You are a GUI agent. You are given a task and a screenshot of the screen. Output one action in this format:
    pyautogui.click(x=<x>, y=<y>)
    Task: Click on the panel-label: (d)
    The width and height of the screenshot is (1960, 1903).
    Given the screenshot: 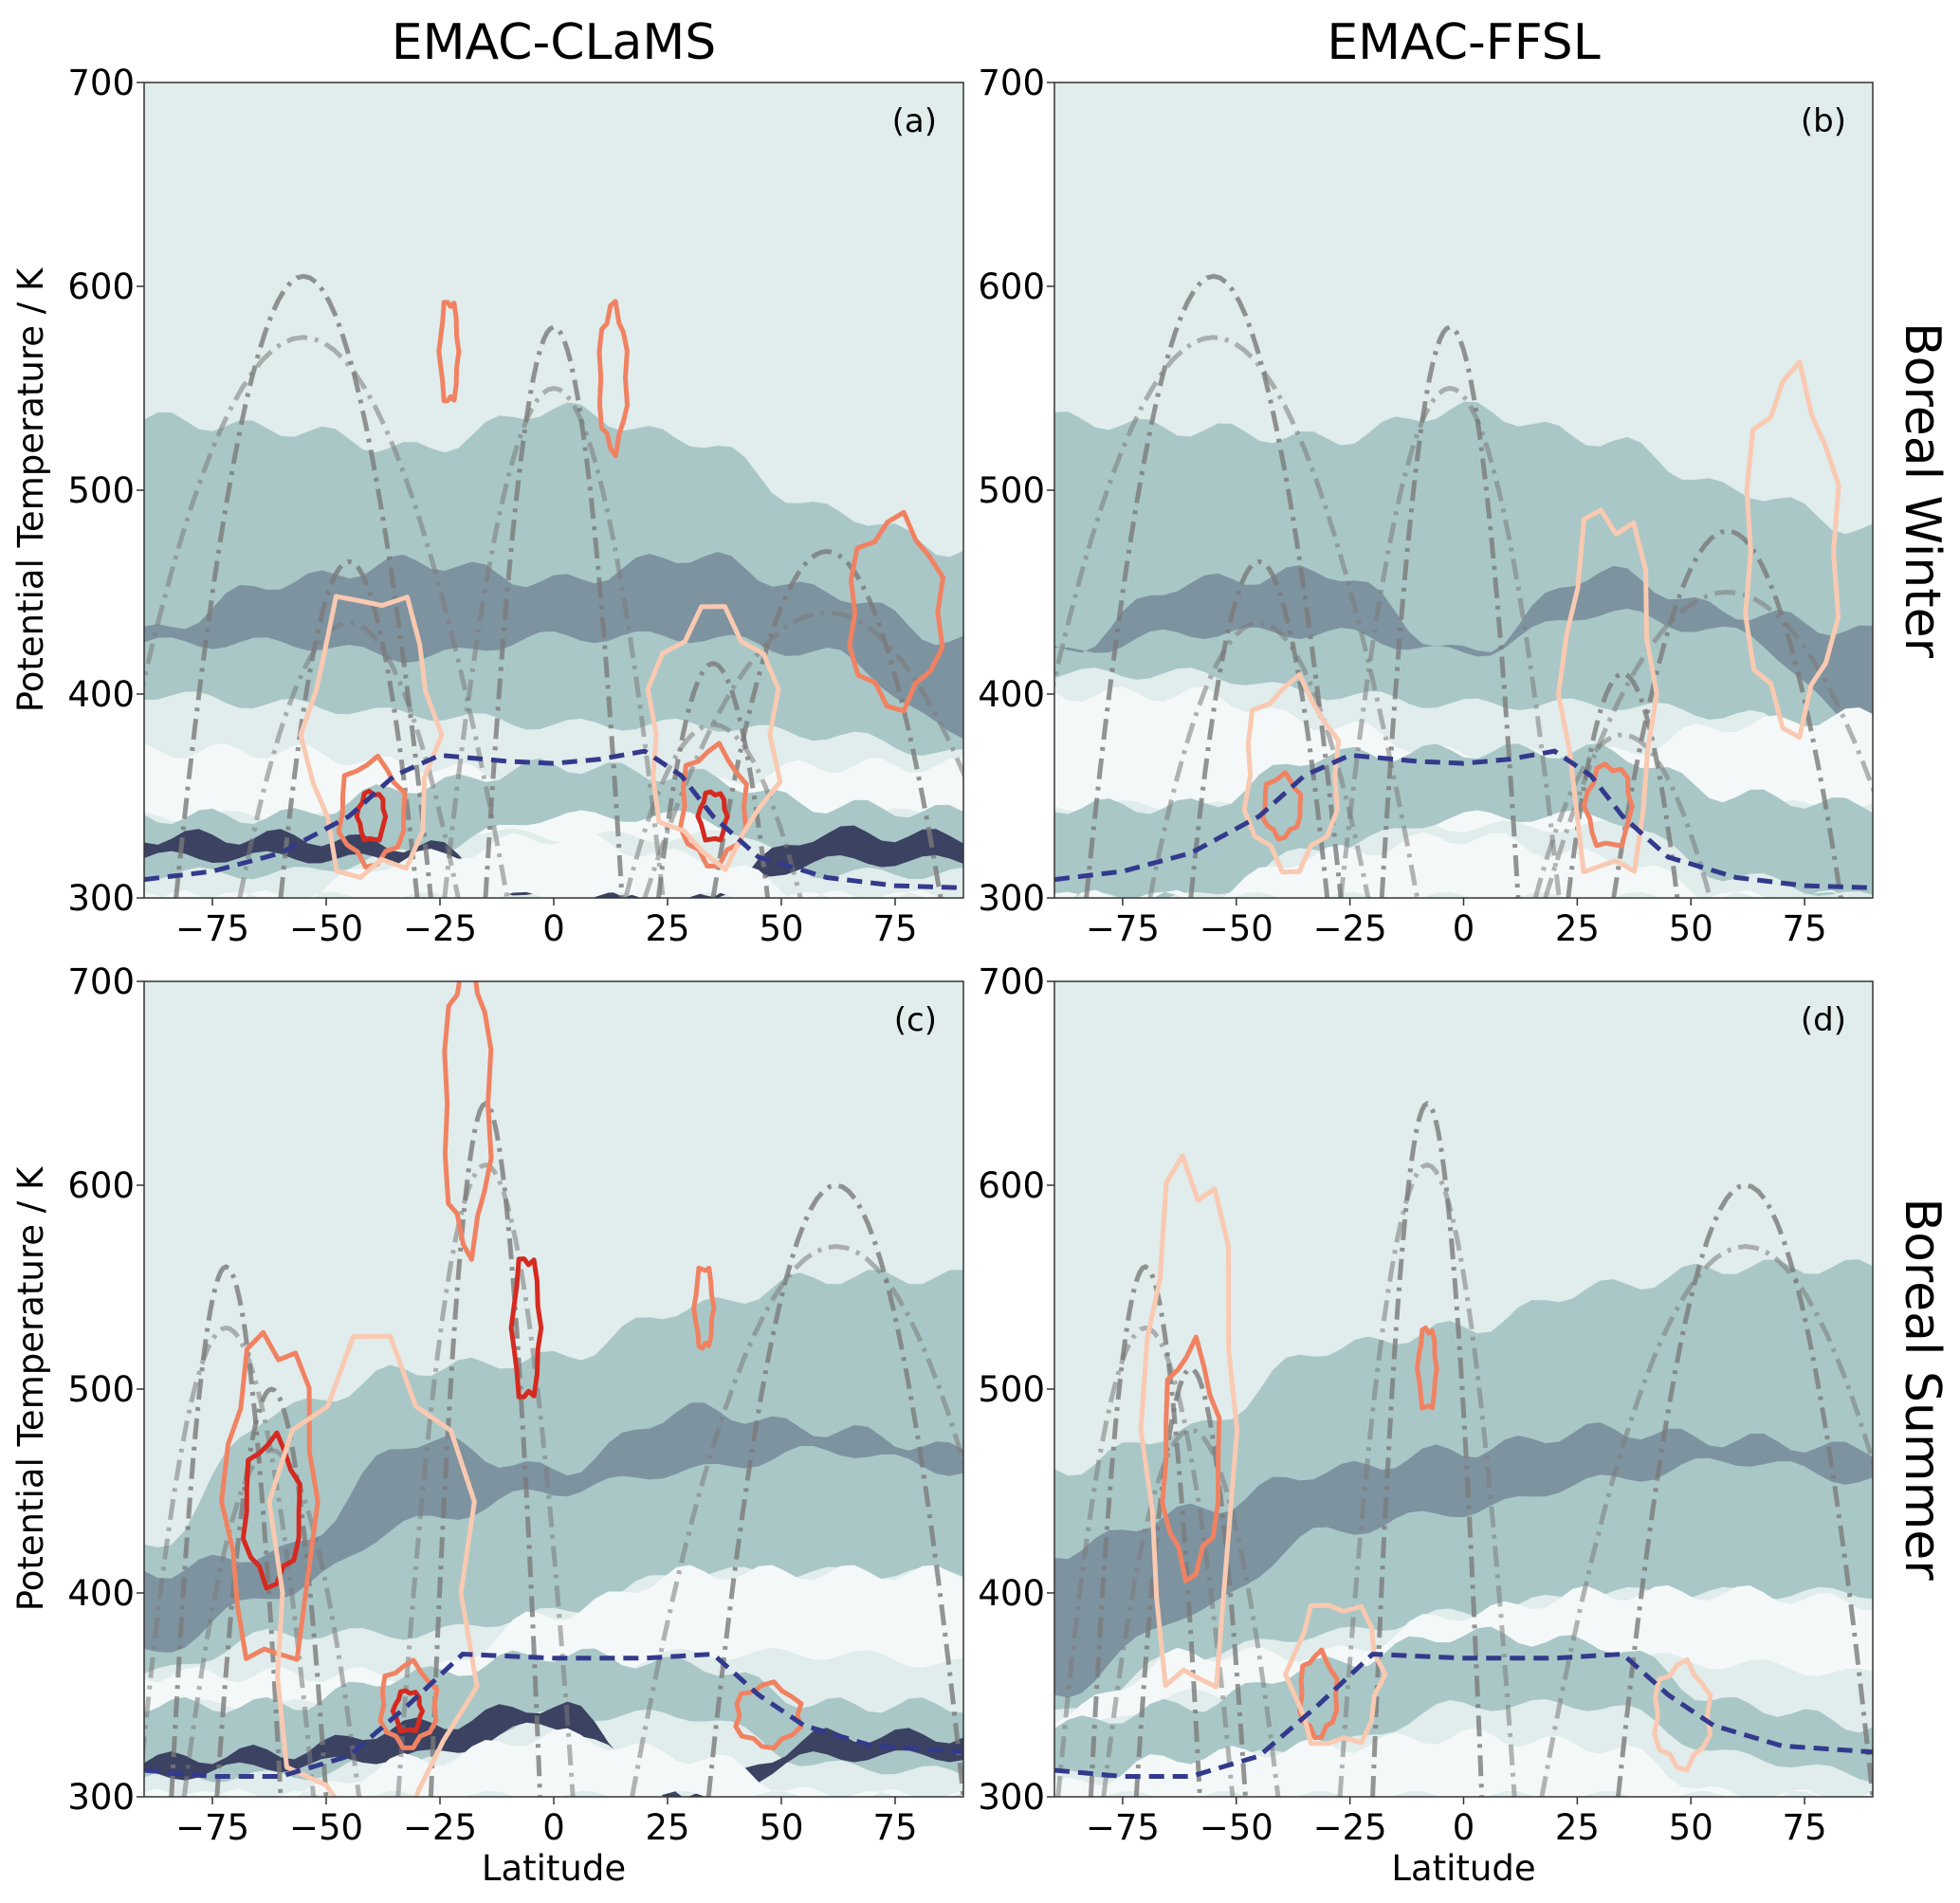 What is the action you would take?
    pyautogui.click(x=1823, y=1020)
    